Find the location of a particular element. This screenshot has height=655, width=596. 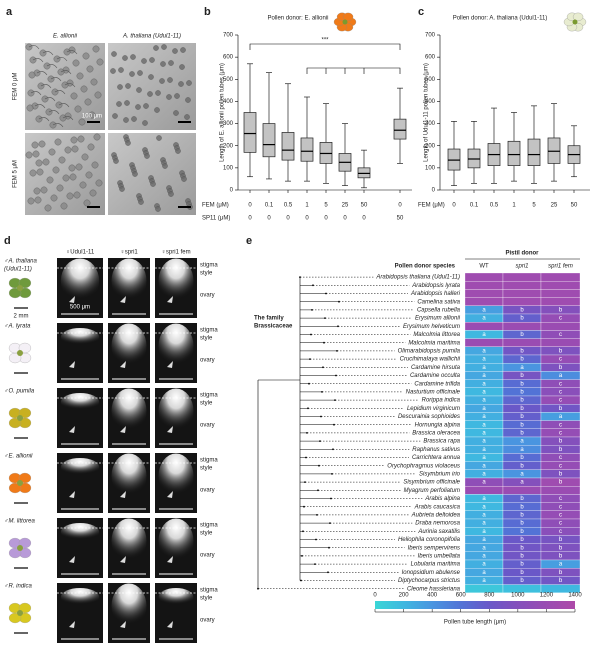

flower-center is located at coordinates (20, 353).